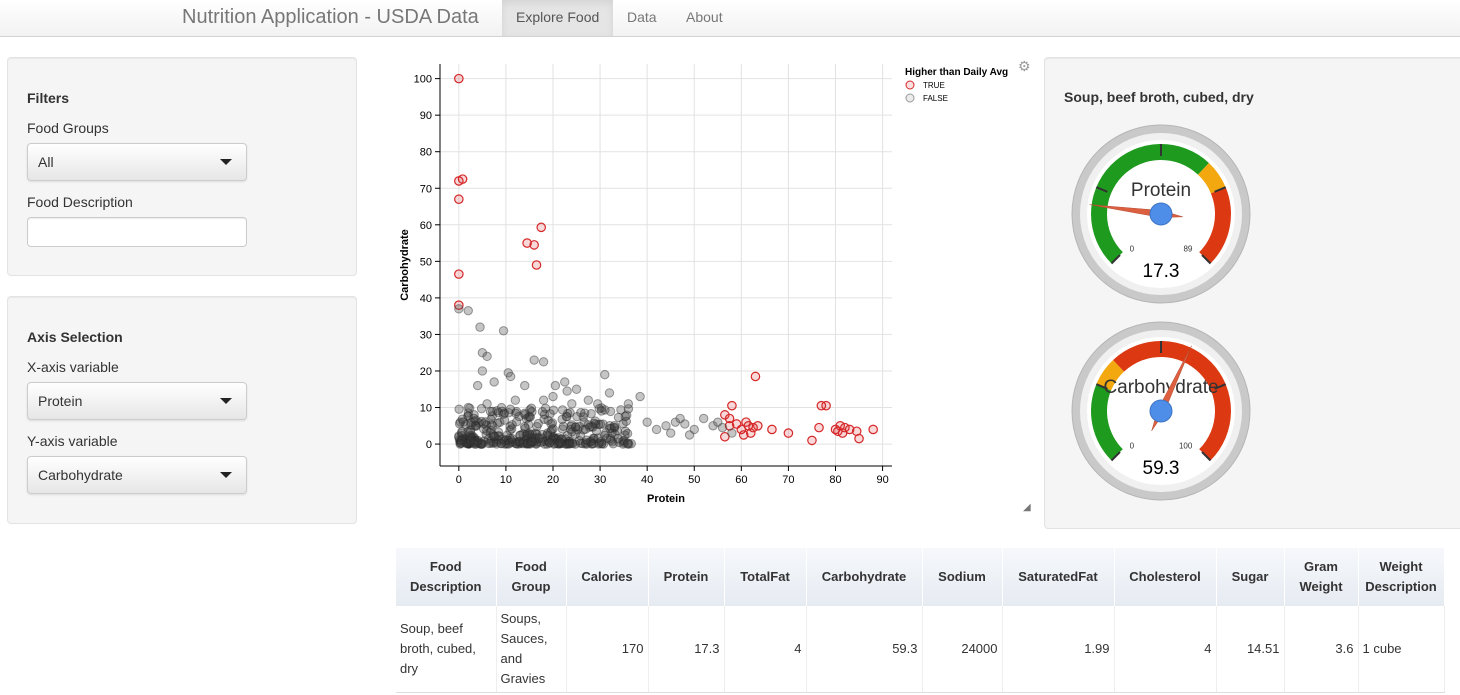 This screenshot has height=695, width=1460. I want to click on cell-protein: 17.3, so click(686, 649).